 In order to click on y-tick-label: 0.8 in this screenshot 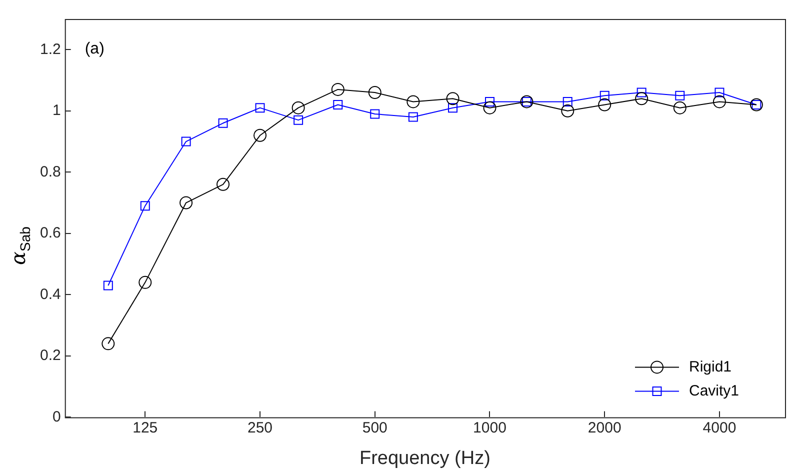, I will do `click(50, 171)`.